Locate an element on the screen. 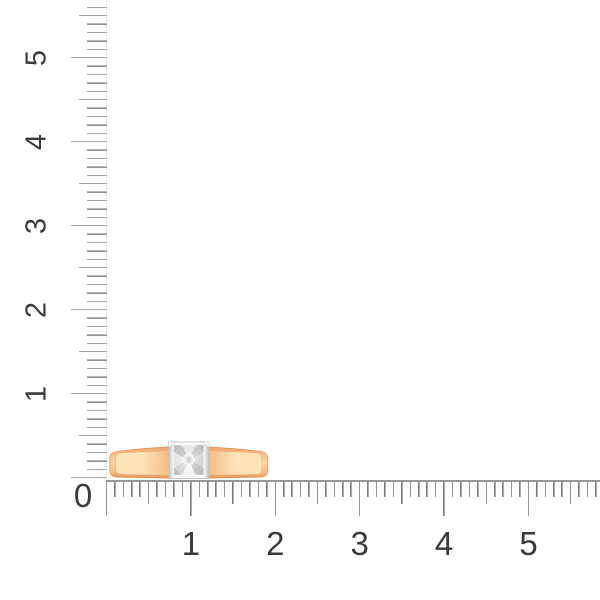  h-ruler-label-2: 2 is located at coordinates (275, 543).